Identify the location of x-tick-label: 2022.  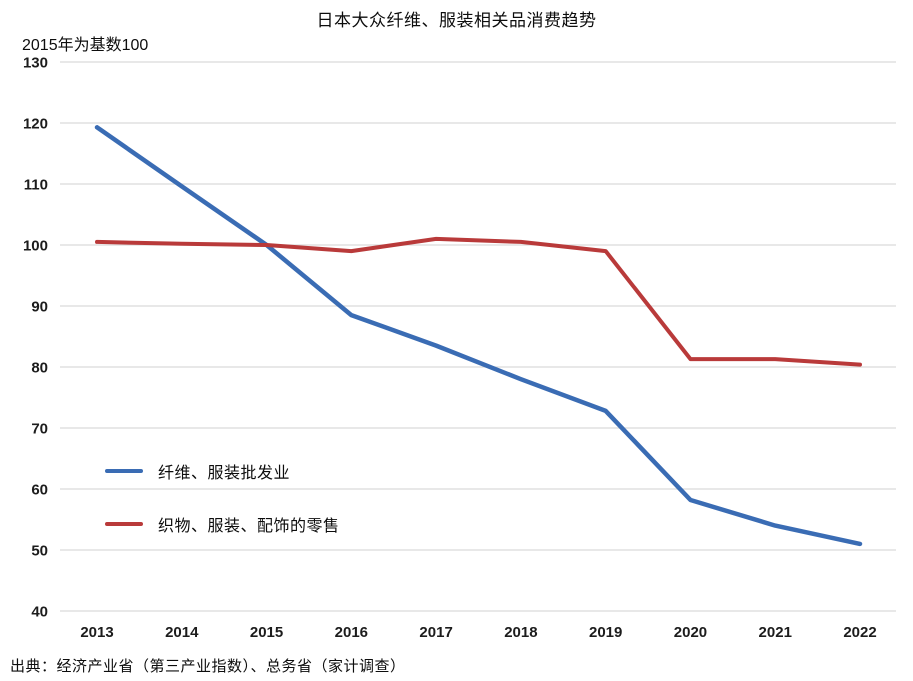
(859, 632).